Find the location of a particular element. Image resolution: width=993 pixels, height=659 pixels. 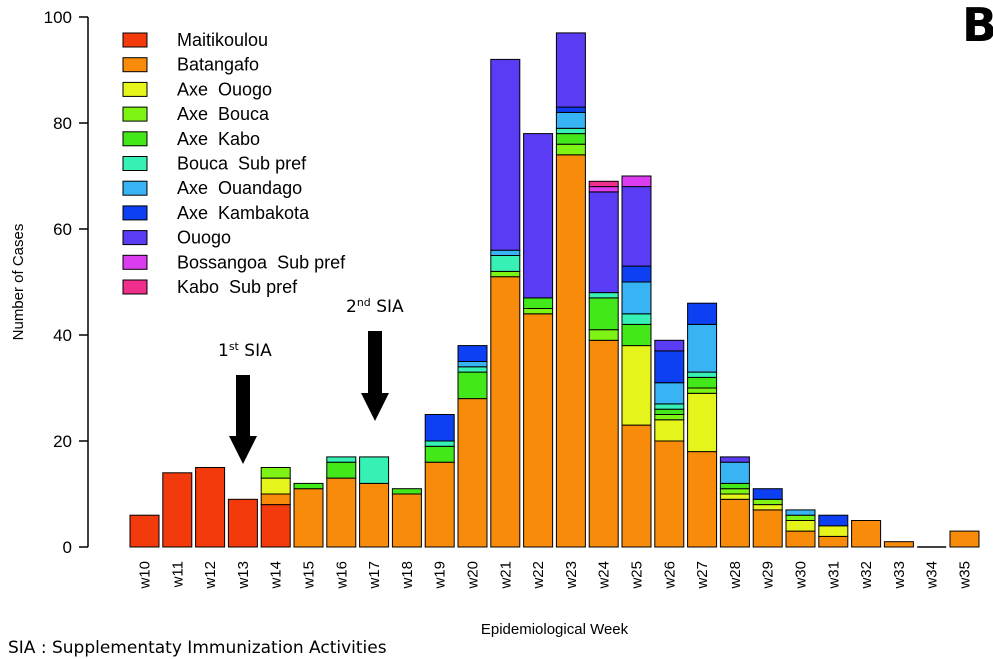

legend-label: Kabo Sub pref is located at coordinates (237, 287).